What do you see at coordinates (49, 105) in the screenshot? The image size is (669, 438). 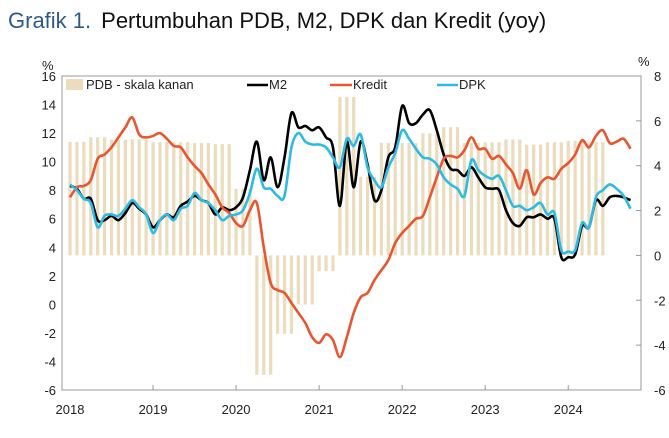 I see `left-tick-label: 14` at bounding box center [49, 105].